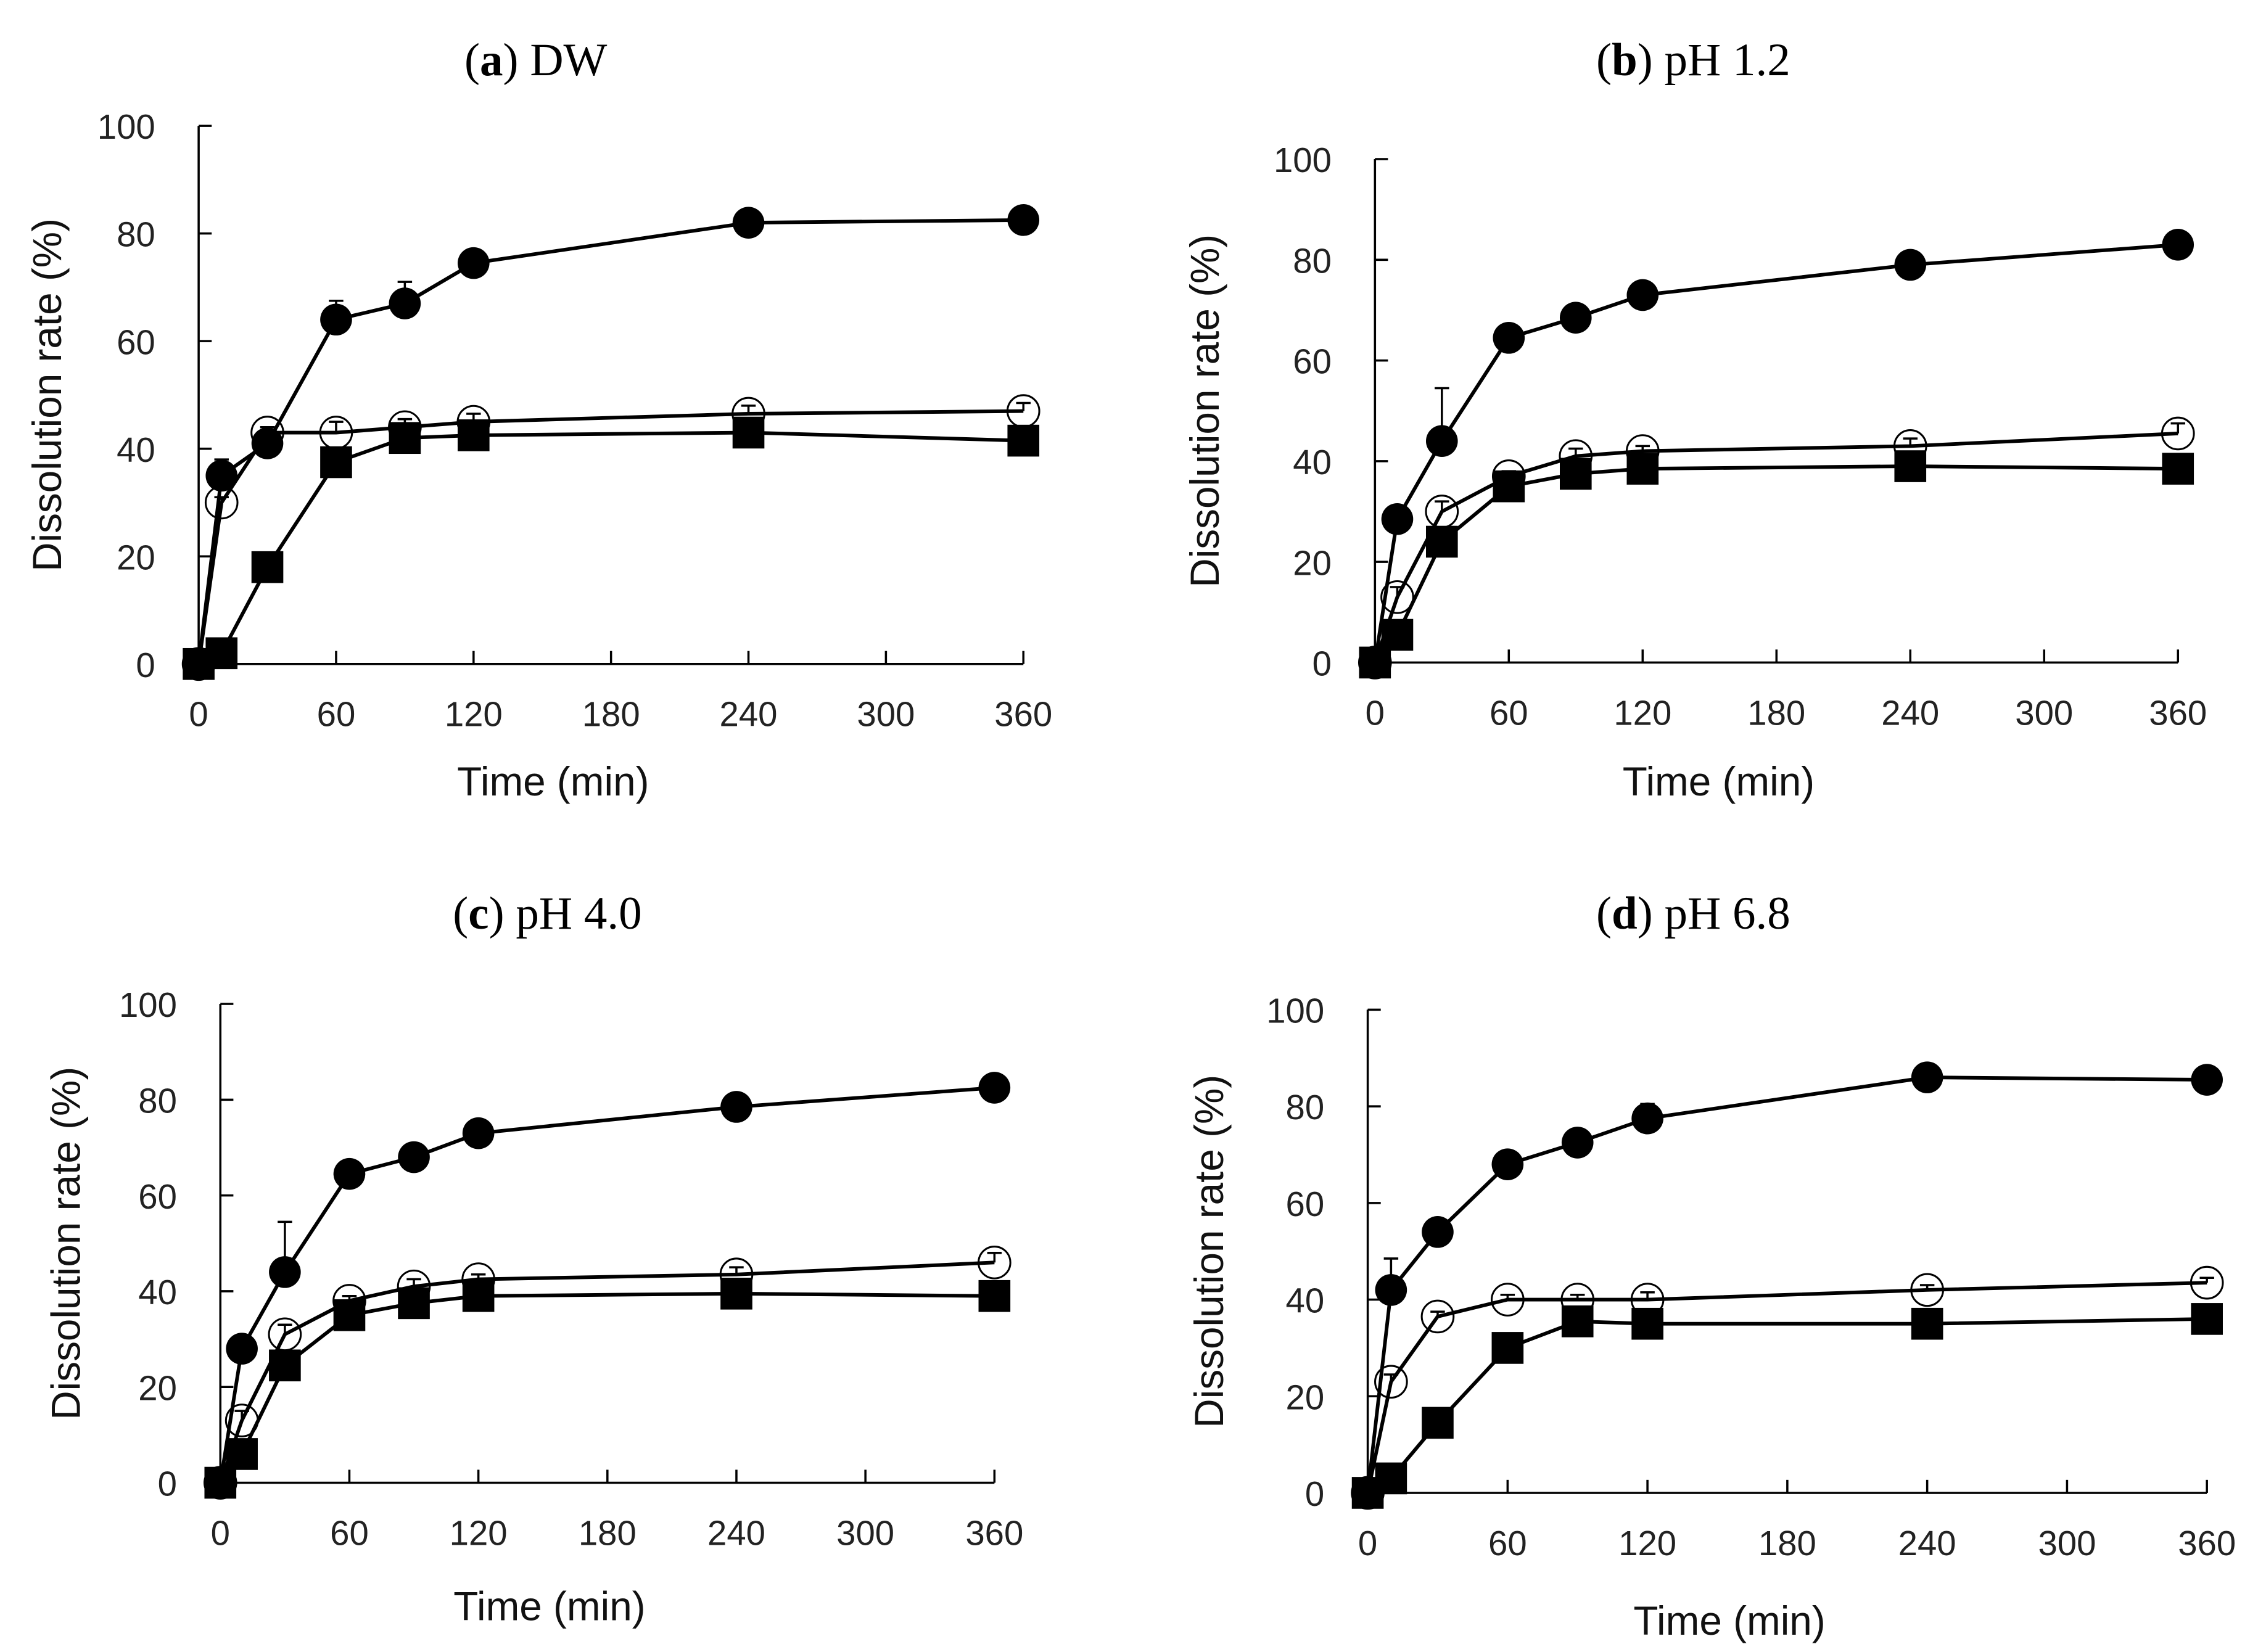 This screenshot has width=2258, height=1652. I want to click on title-letter: a, so click(492, 60).